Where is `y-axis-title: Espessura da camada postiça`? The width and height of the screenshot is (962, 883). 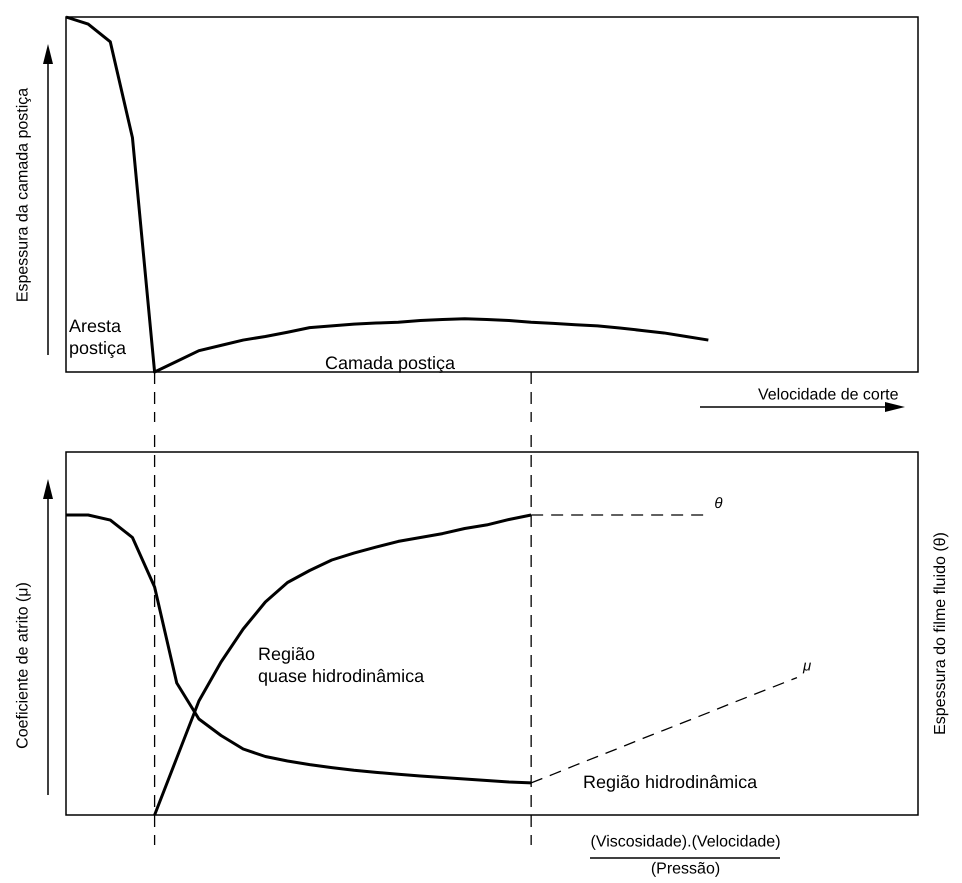
y-axis-title: Espessura da camada postiça is located at coordinates (23, 195).